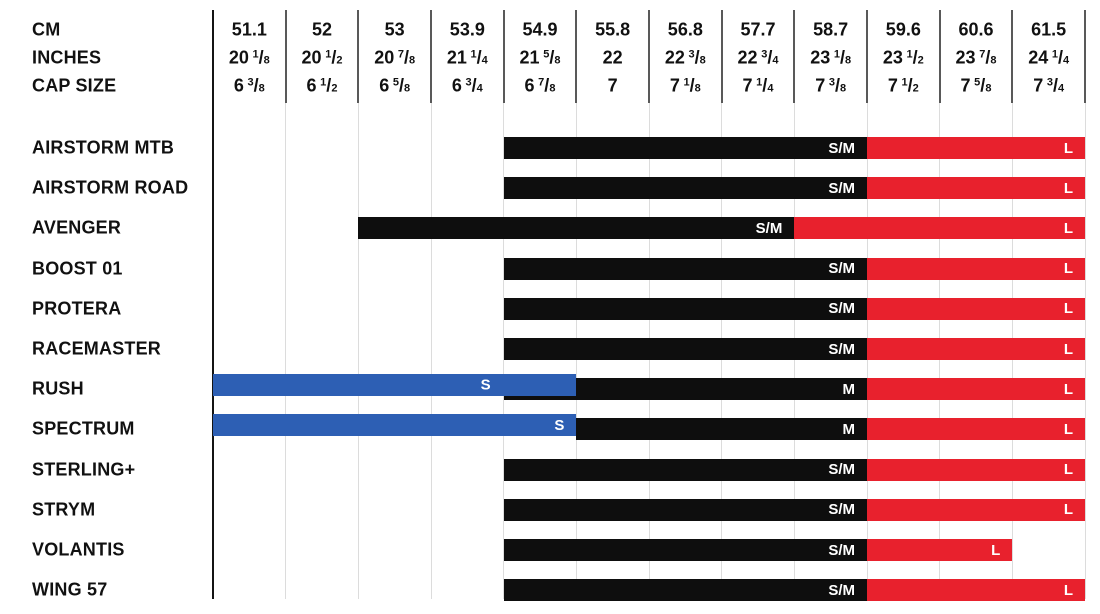 The width and height of the screenshot is (1100, 614). Describe the element at coordinates (831, 29) in the screenshot. I see `header-cm-value: 58.7` at that location.